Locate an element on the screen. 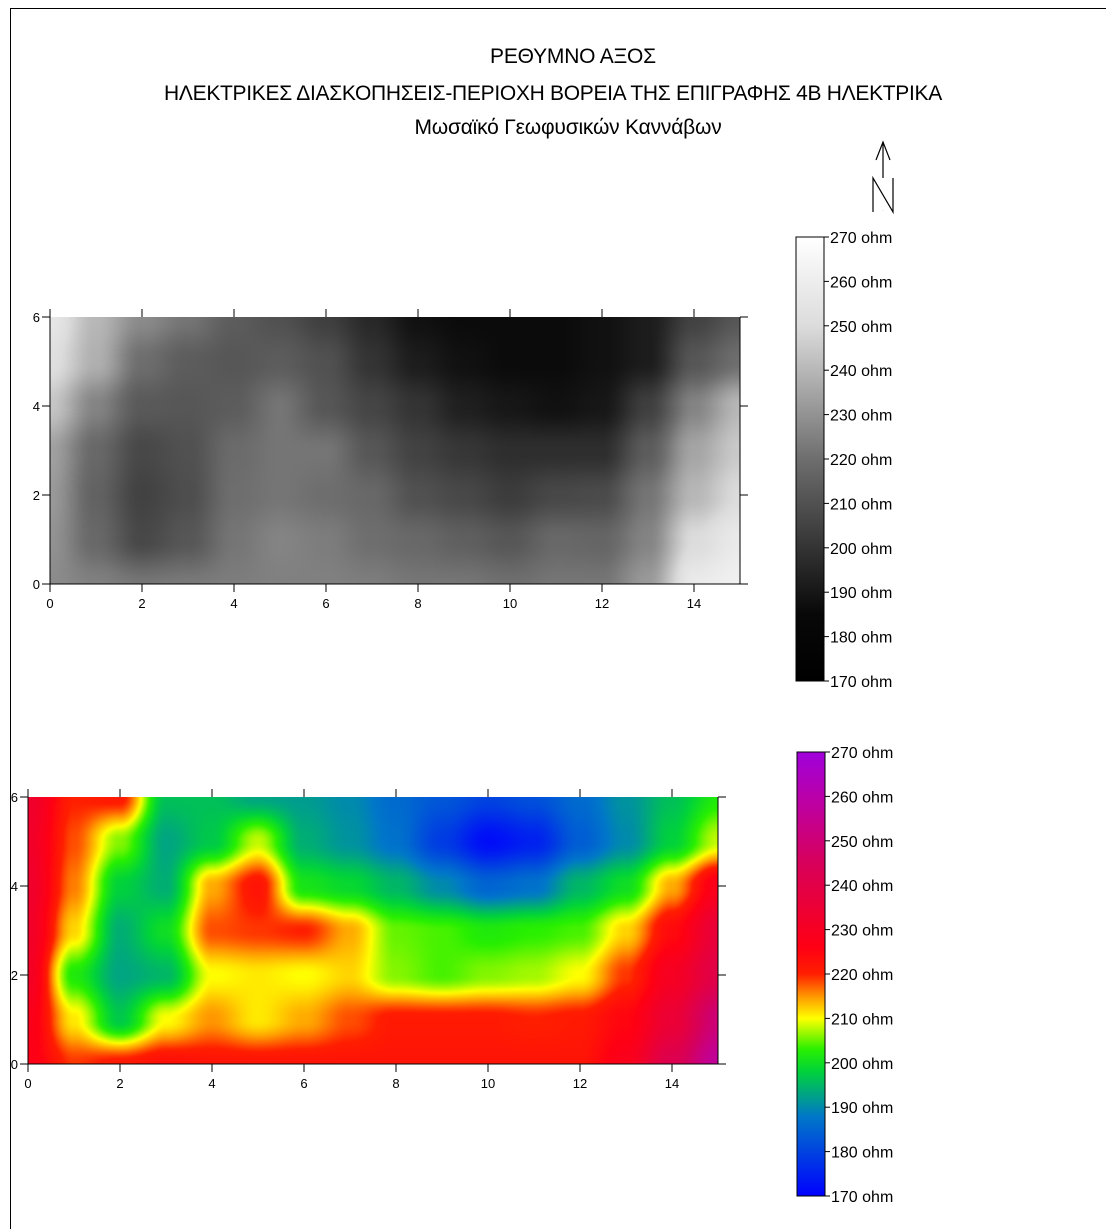 The image size is (1106, 1229). map-caption: Μωσαϊκό Γεωφυσικών Καννάβων is located at coordinates (568, 127).